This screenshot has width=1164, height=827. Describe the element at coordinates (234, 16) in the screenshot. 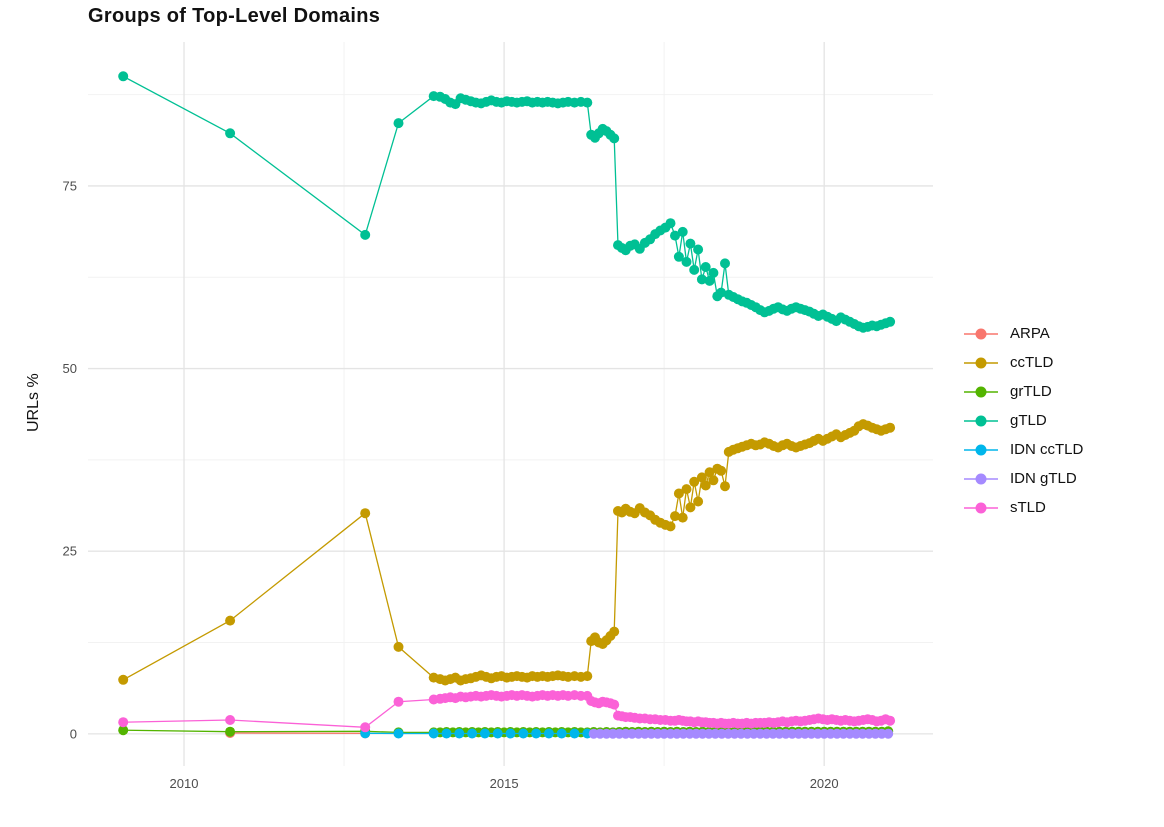

I see `chart-title: Groups of Top-Level Domains` at that location.